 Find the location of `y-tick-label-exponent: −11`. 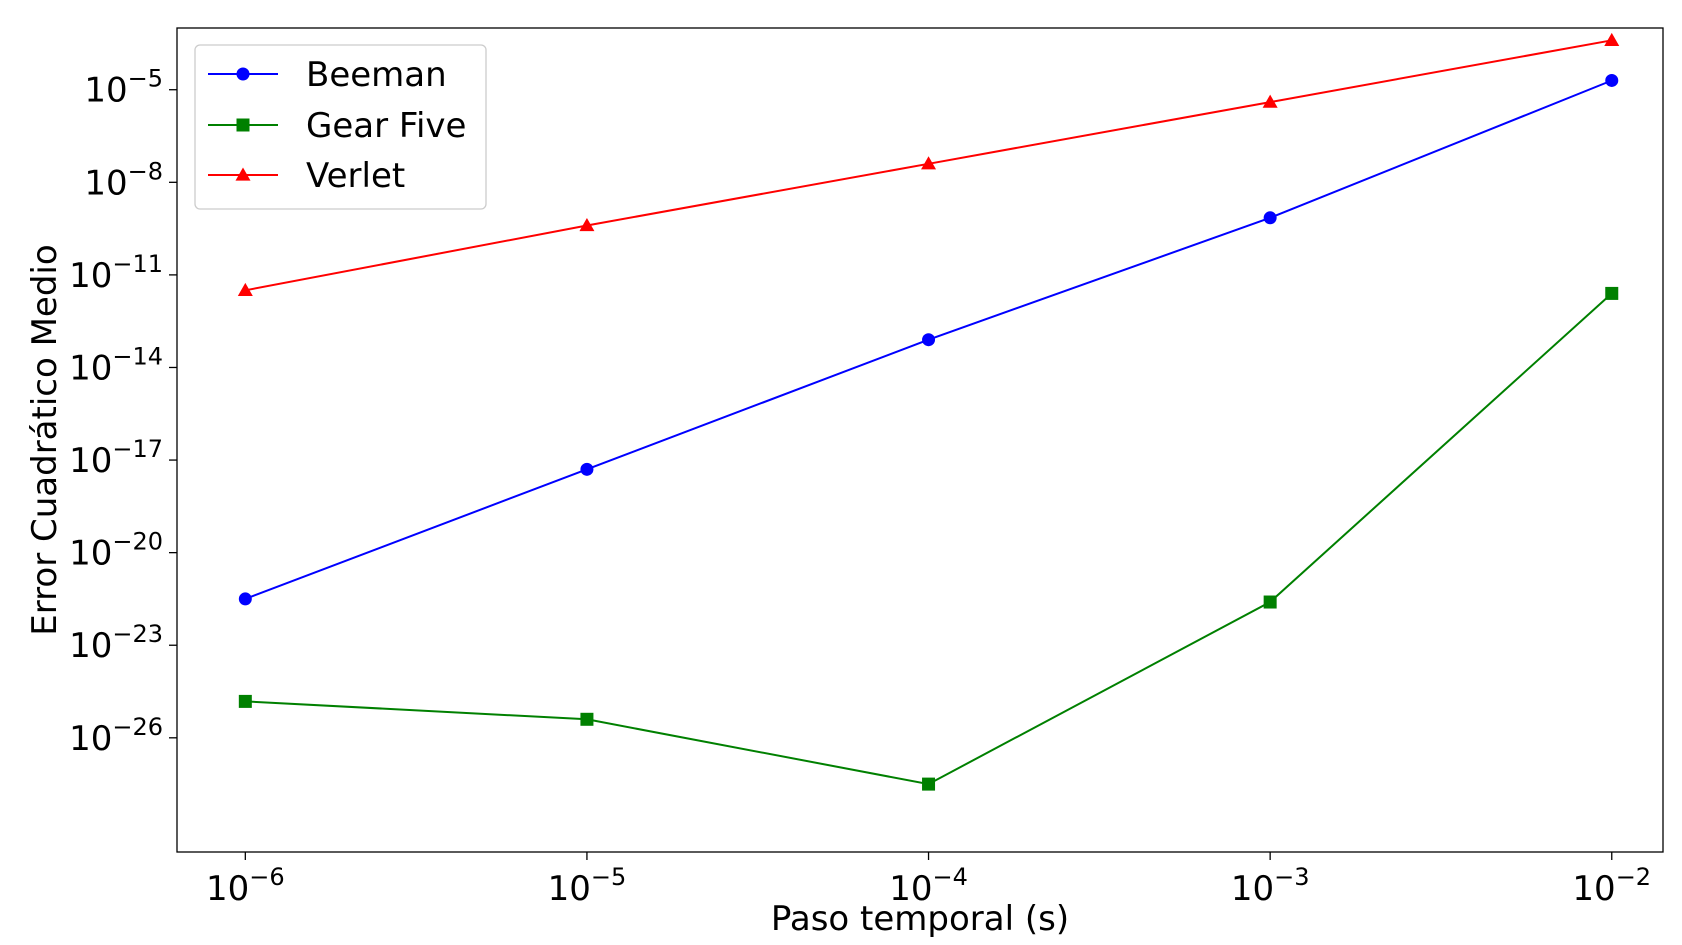

y-tick-label-exponent: −11 is located at coordinates (137, 264).